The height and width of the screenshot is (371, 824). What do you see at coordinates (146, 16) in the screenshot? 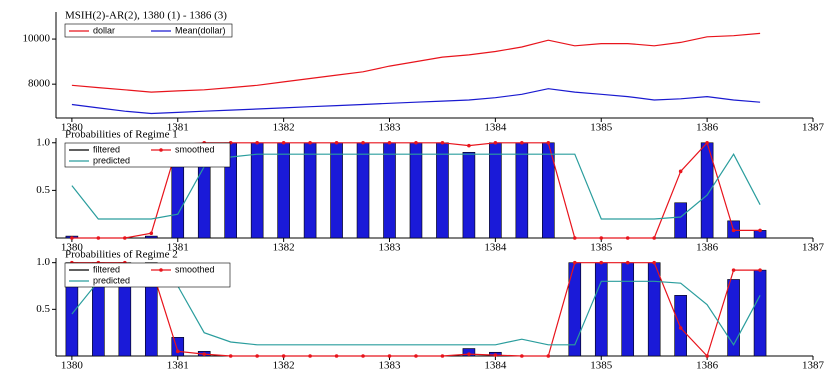
I see `panel-title: MSIH(2)-AR(2), 1380 (1) - 1386 (3)` at bounding box center [146, 16].